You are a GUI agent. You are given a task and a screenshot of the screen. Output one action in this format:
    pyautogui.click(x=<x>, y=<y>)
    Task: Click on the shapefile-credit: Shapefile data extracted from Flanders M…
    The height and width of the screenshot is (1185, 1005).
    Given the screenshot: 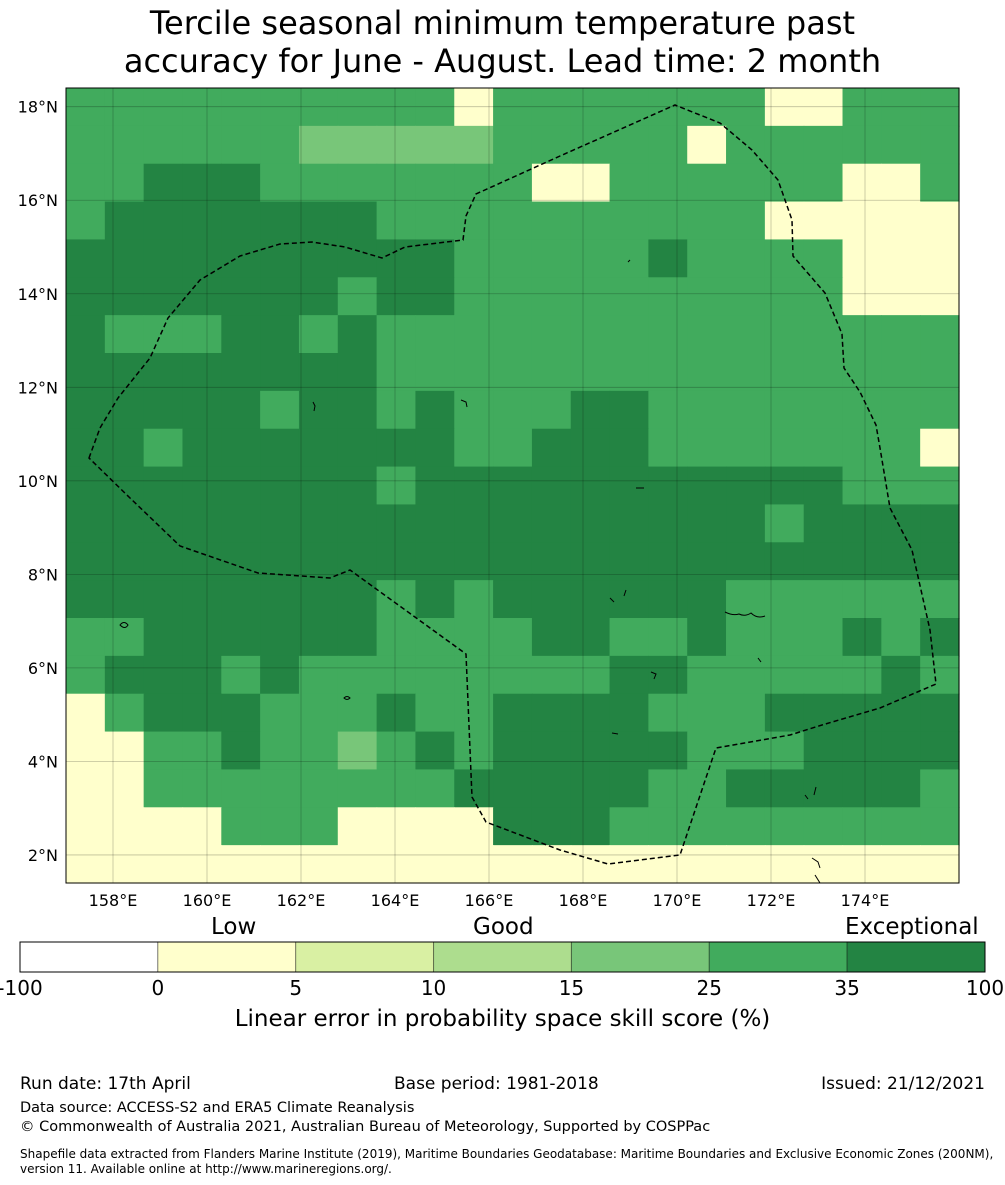 What is the action you would take?
    pyautogui.click(x=506, y=1162)
    